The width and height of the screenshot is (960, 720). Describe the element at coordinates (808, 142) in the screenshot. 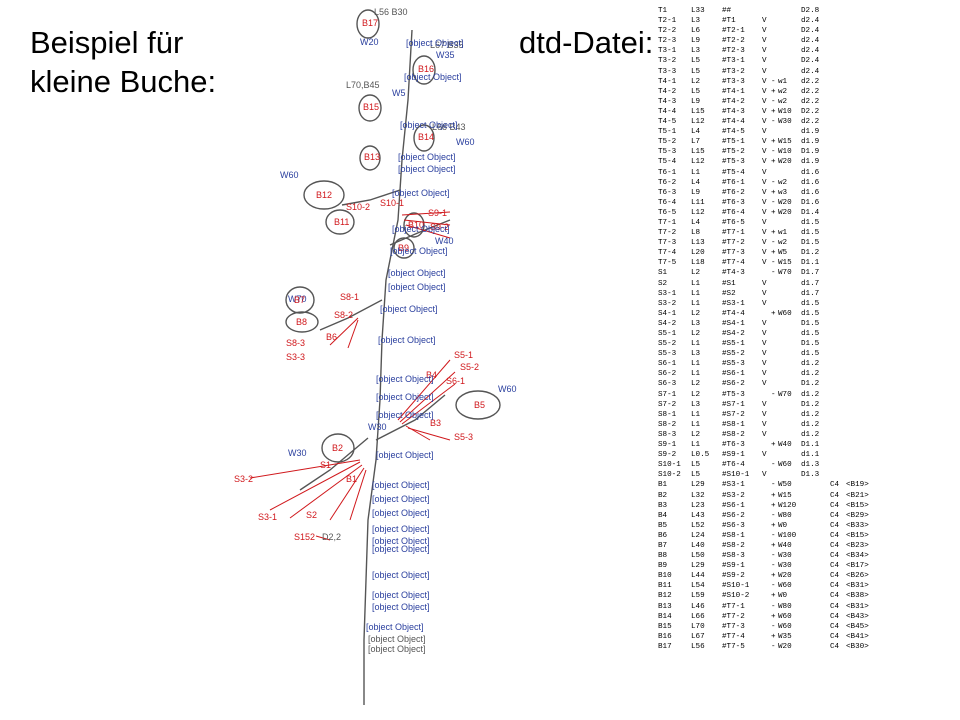

I see `table-row: T5-2 L7 #T5-1 V + W15 d1.9` at that location.